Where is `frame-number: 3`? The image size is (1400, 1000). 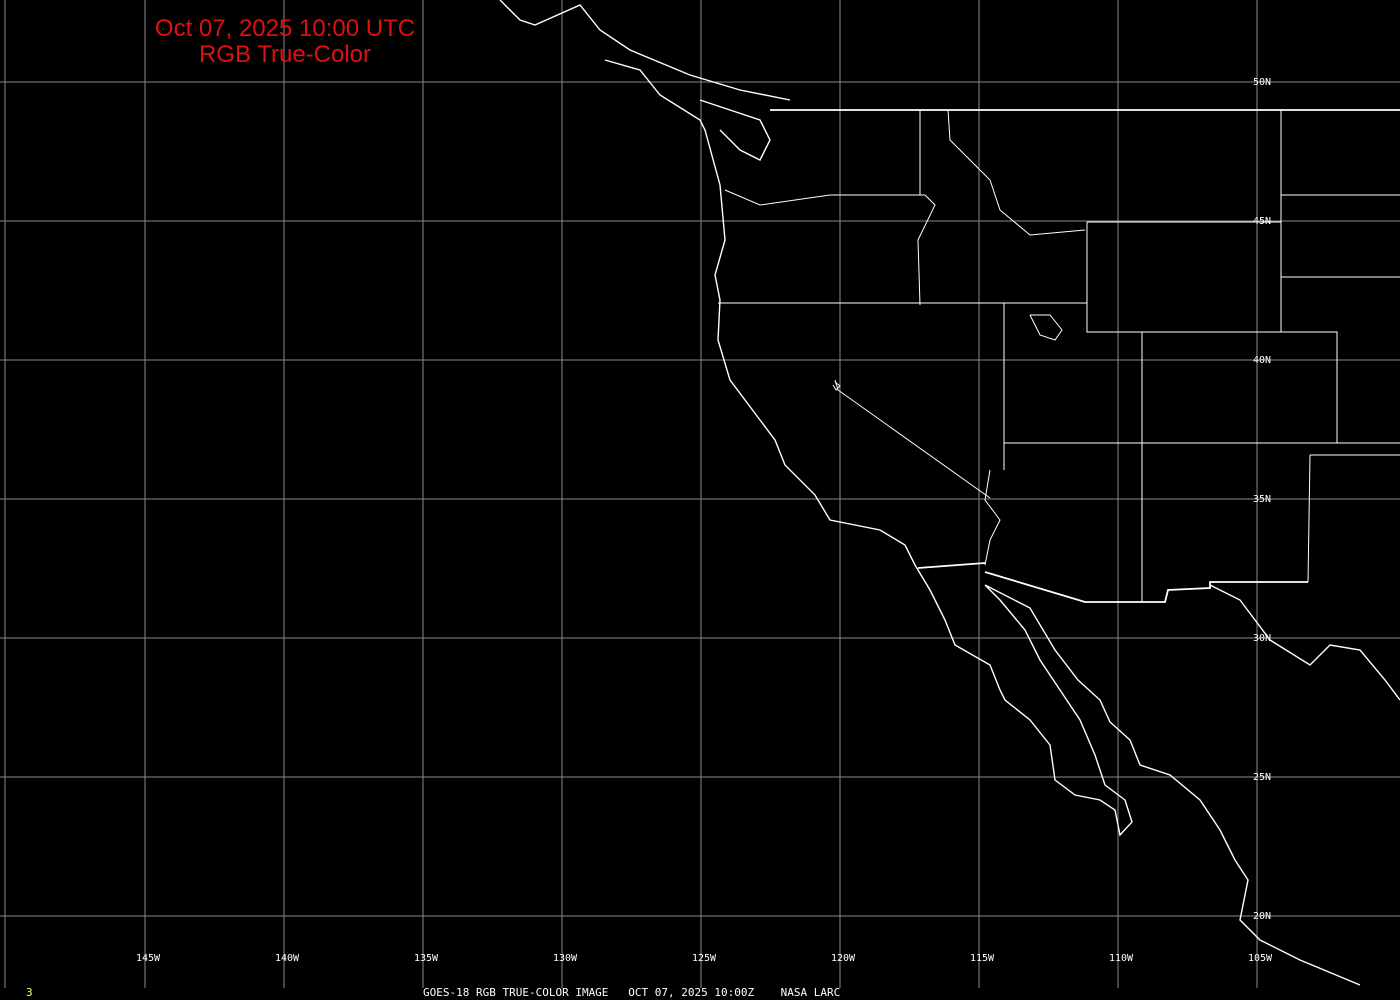
frame-number: 3 is located at coordinates (29, 992).